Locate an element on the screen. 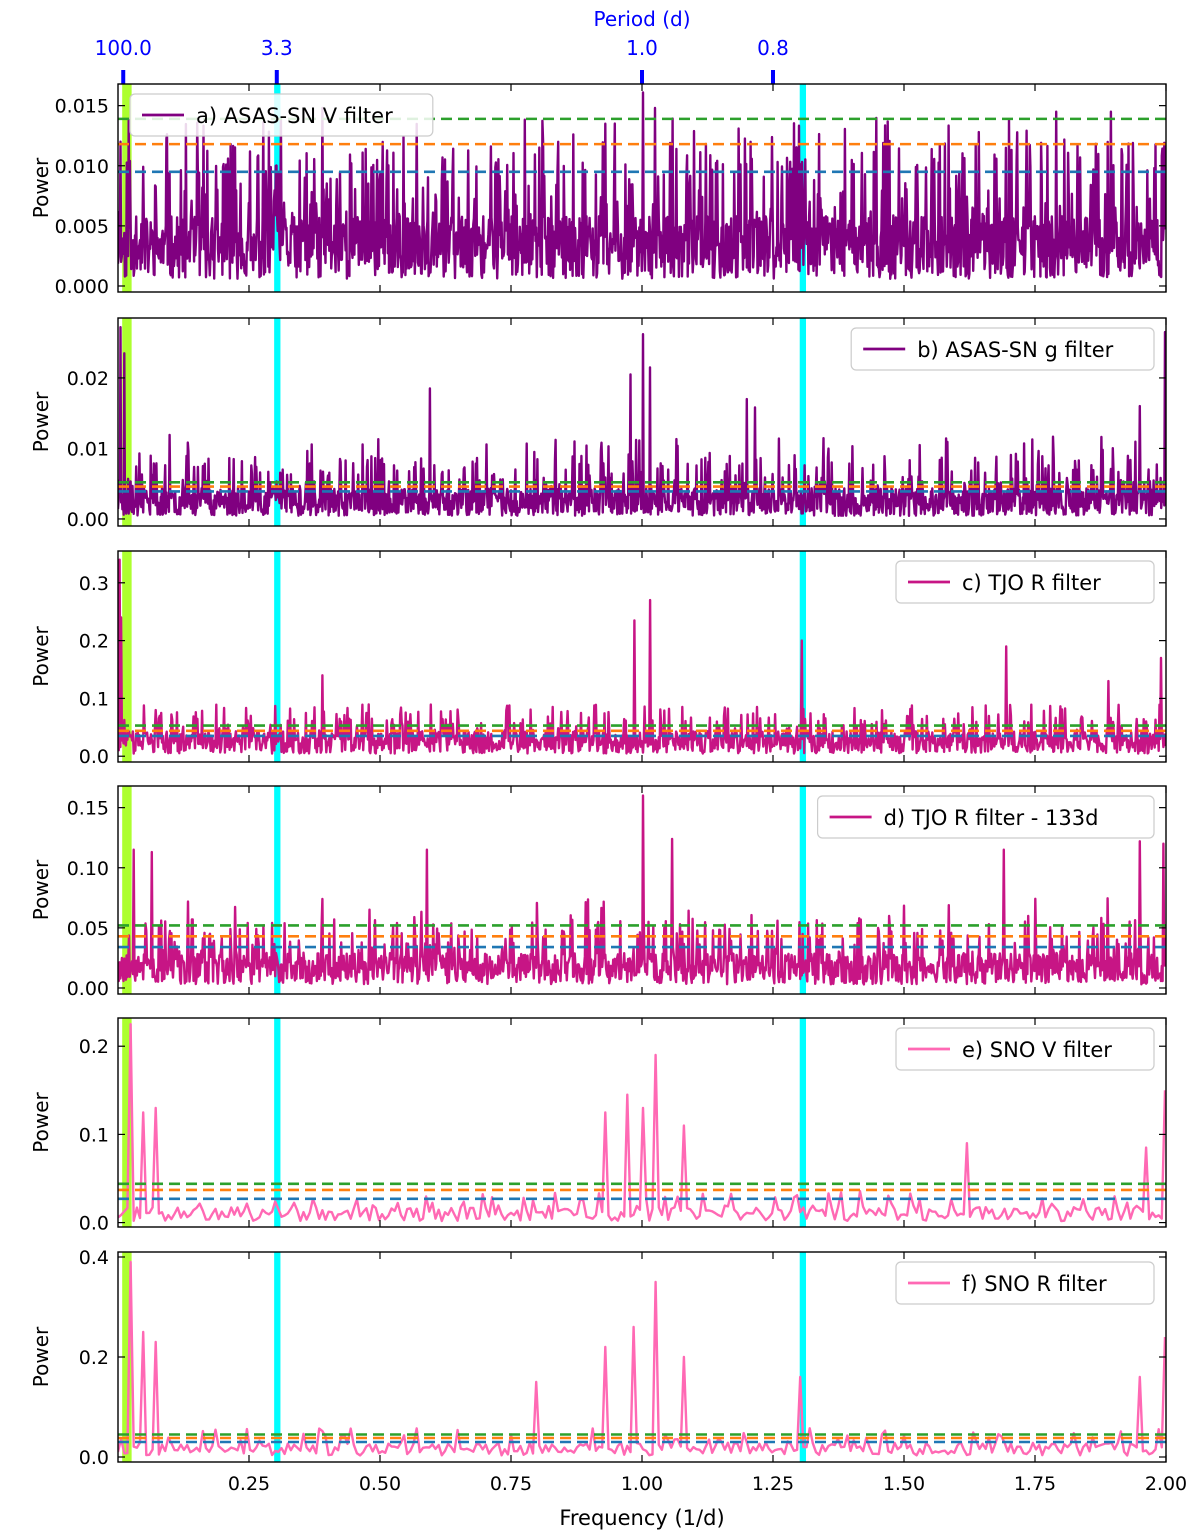  legend: c) TJO R filter is located at coordinates (1025, 582).